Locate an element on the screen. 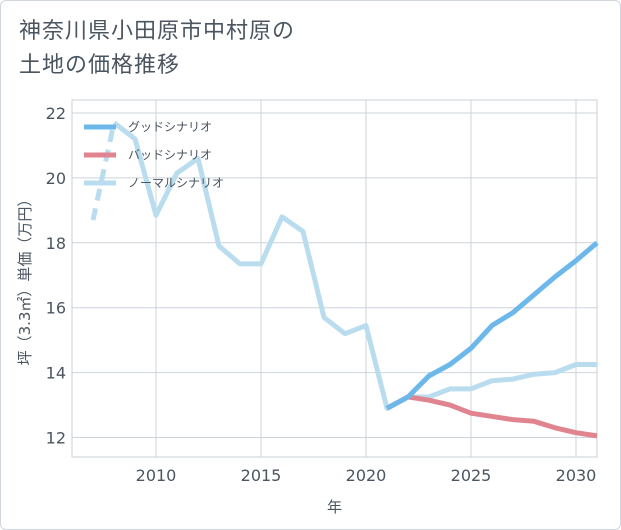 Image resolution: width=621 pixels, height=530 pixels. y-tick-label: 20 is located at coordinates (56, 178).